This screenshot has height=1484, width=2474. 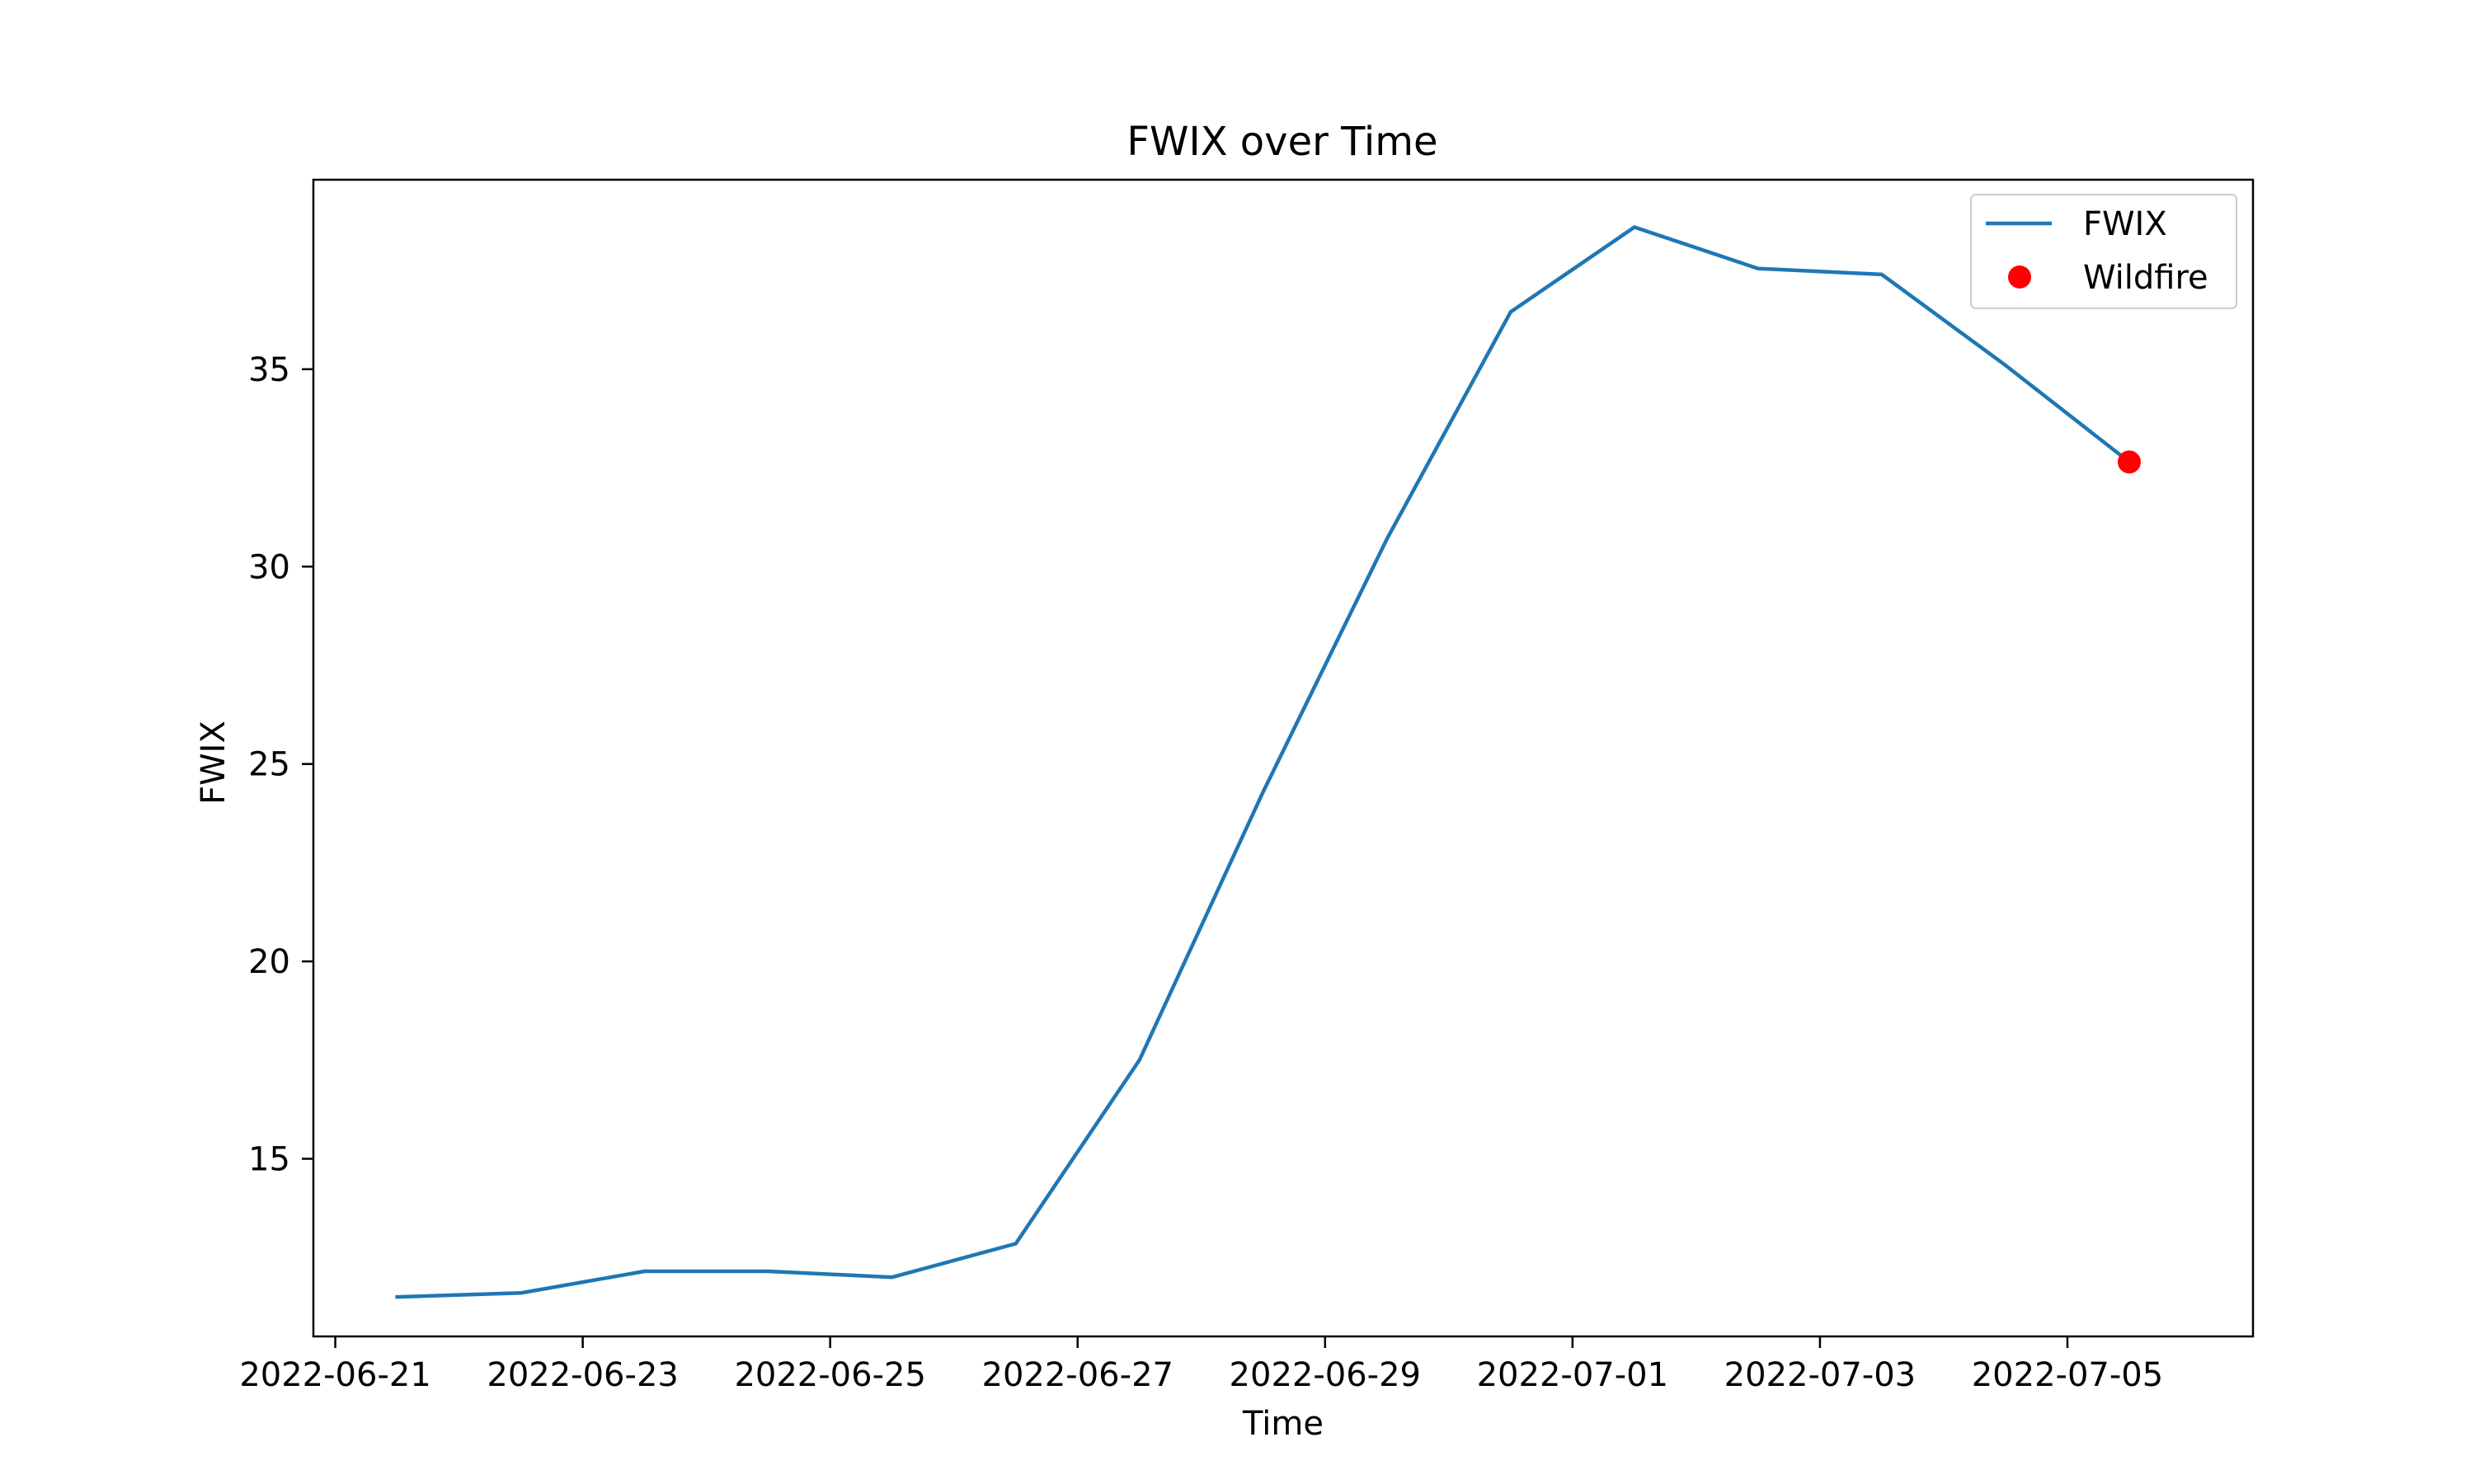 What do you see at coordinates (2129, 462) in the screenshot?
I see `wildfire-point` at bounding box center [2129, 462].